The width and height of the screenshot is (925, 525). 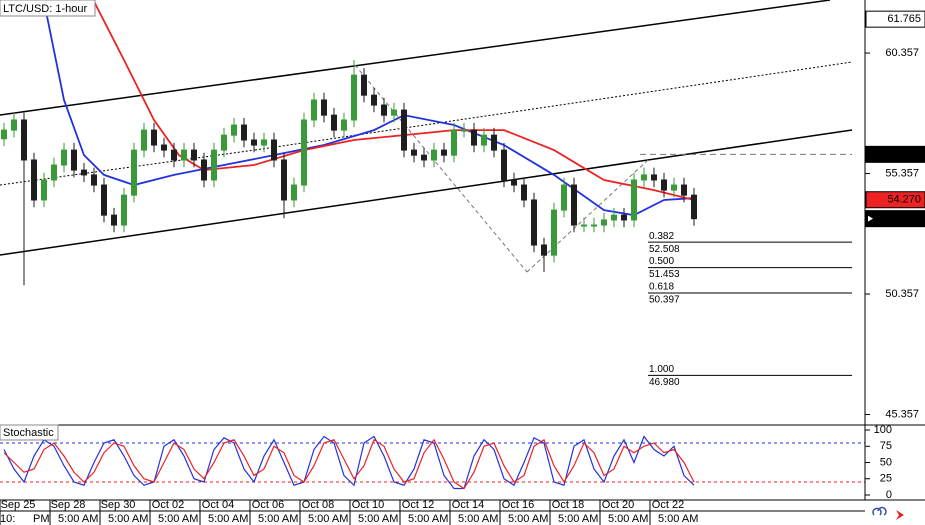 What do you see at coordinates (904, 200) in the screenshot?
I see `price-label: 54.270` at bounding box center [904, 200].